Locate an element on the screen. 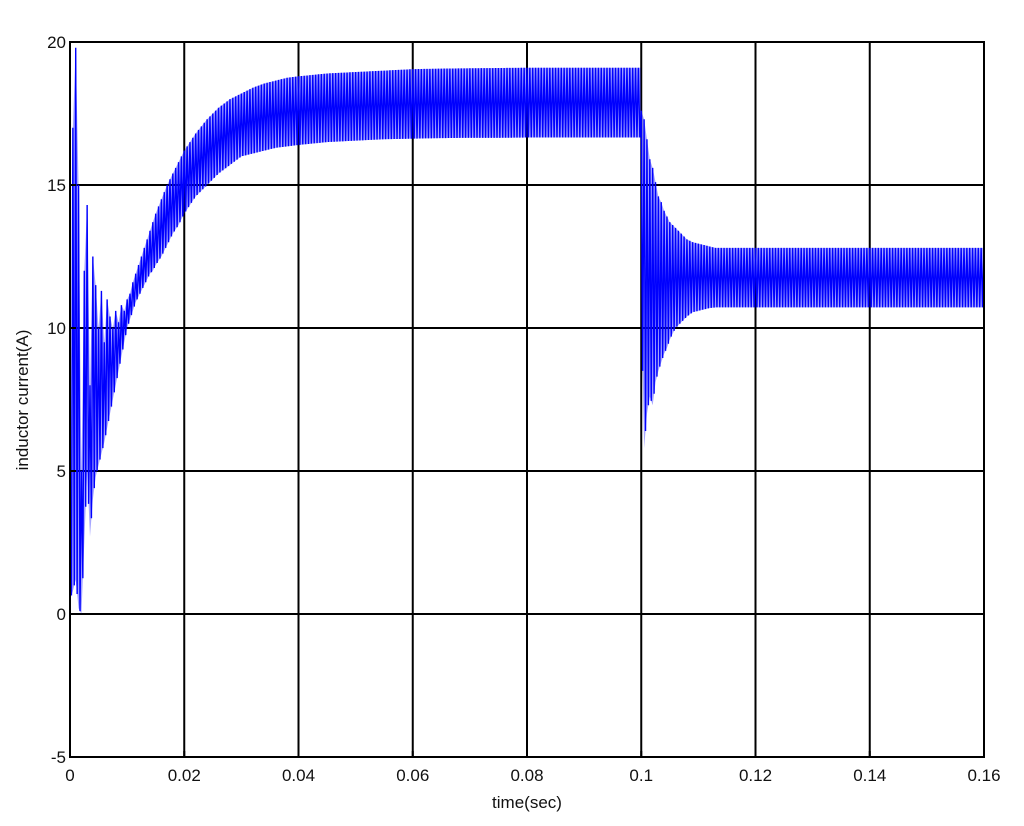 The width and height of the screenshot is (1024, 826). x-tick-label: 0.14 is located at coordinates (869, 775).